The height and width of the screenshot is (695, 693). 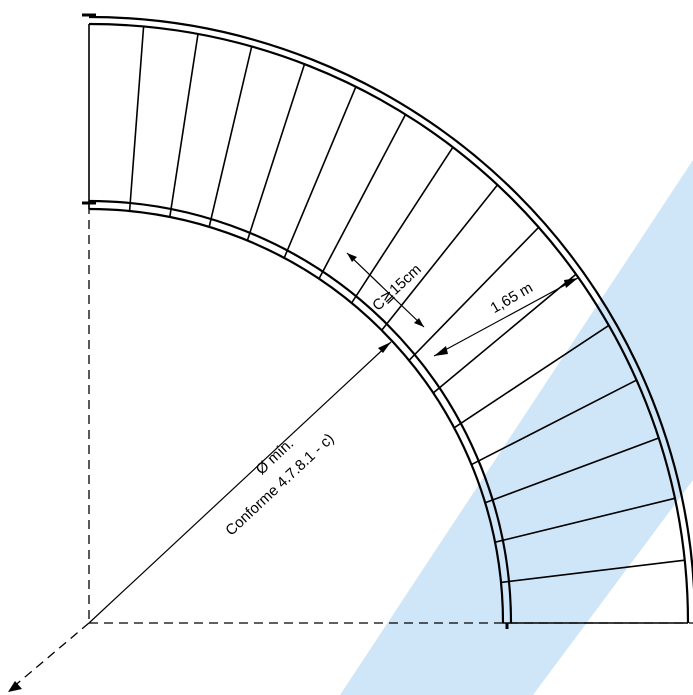 What do you see at coordinates (15, 686) in the screenshot?
I see `center-arrowhead` at bounding box center [15, 686].